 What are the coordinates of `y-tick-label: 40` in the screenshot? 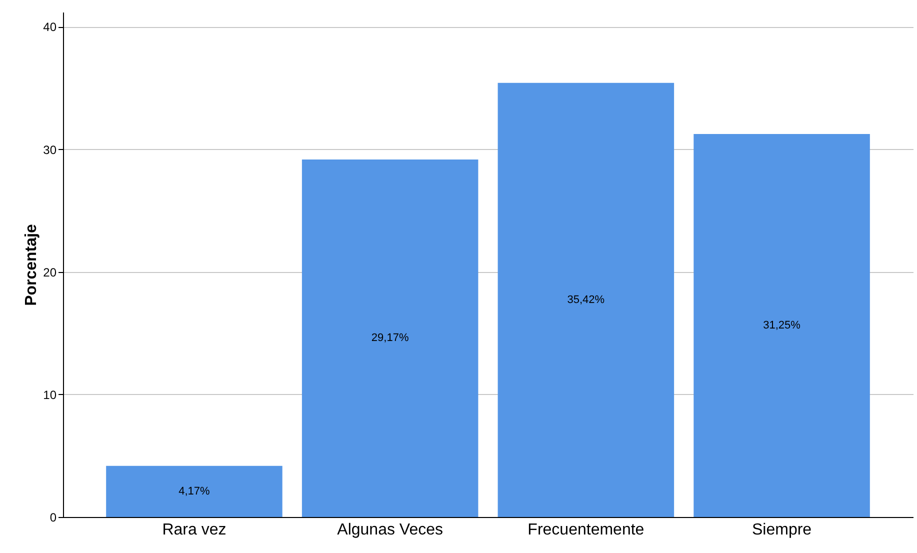 It's located at (50, 27).